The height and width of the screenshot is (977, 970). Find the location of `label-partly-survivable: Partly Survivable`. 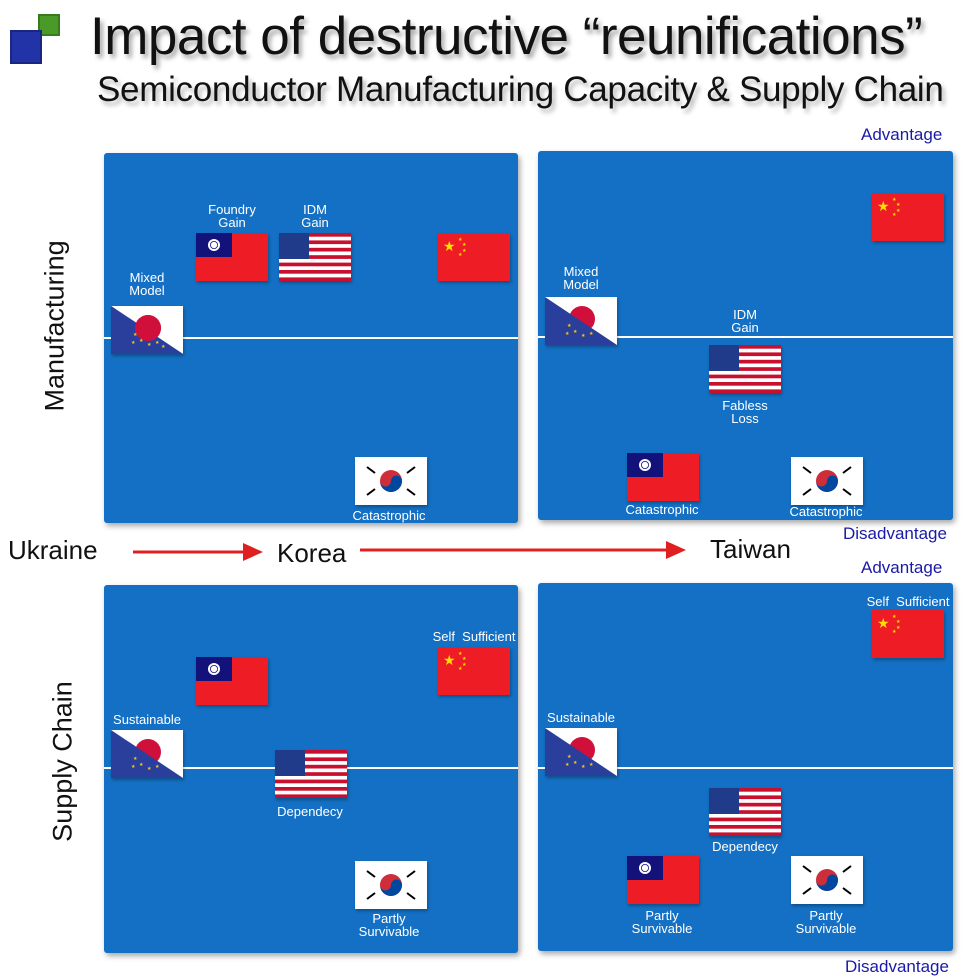

label-partly-survivable: Partly Survivable is located at coordinates (389, 925).